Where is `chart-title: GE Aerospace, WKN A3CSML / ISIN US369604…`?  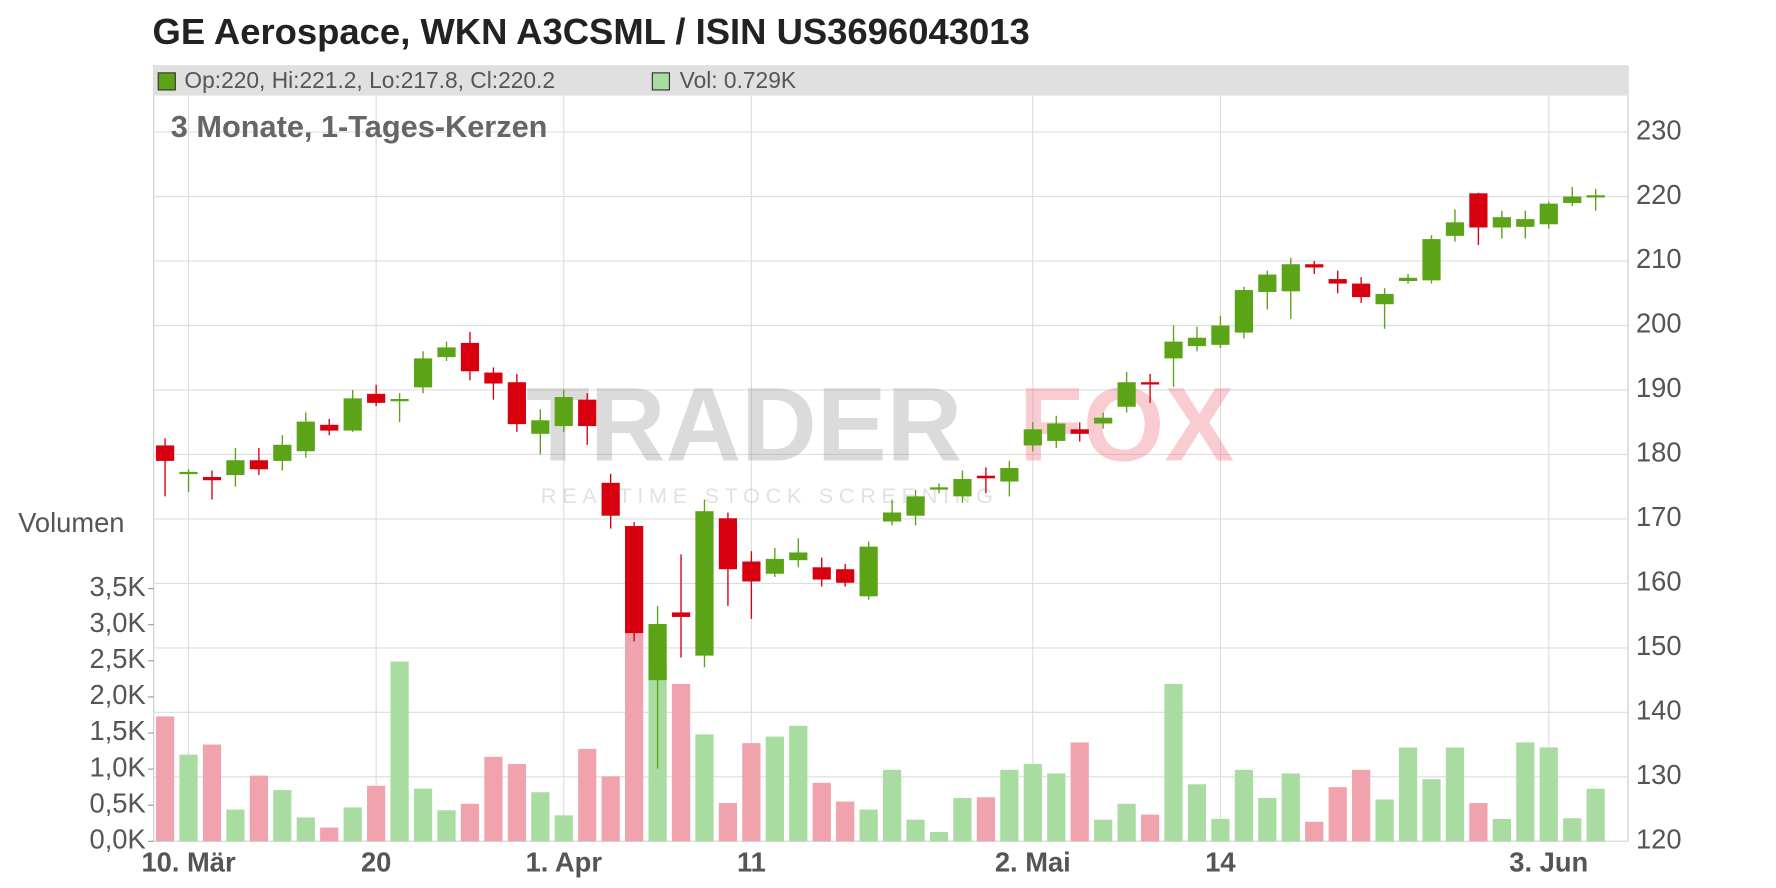 chart-title: GE Aerospace, WKN A3CSML / ISIN US369604… is located at coordinates (591, 31).